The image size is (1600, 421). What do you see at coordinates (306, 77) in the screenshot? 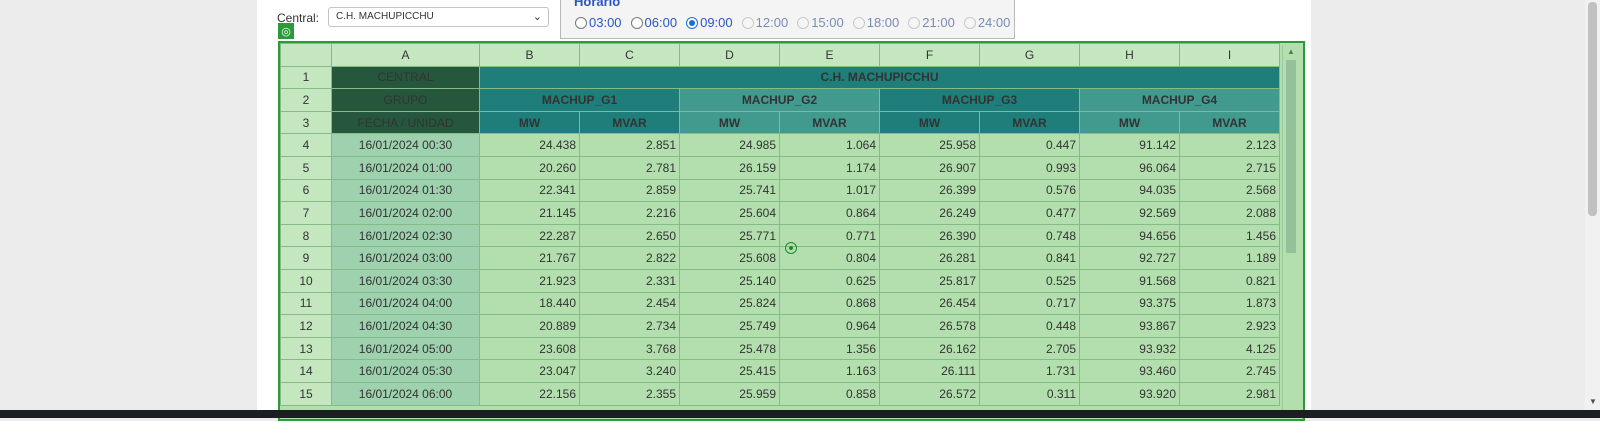
I see `row-header: 1` at bounding box center [306, 77].